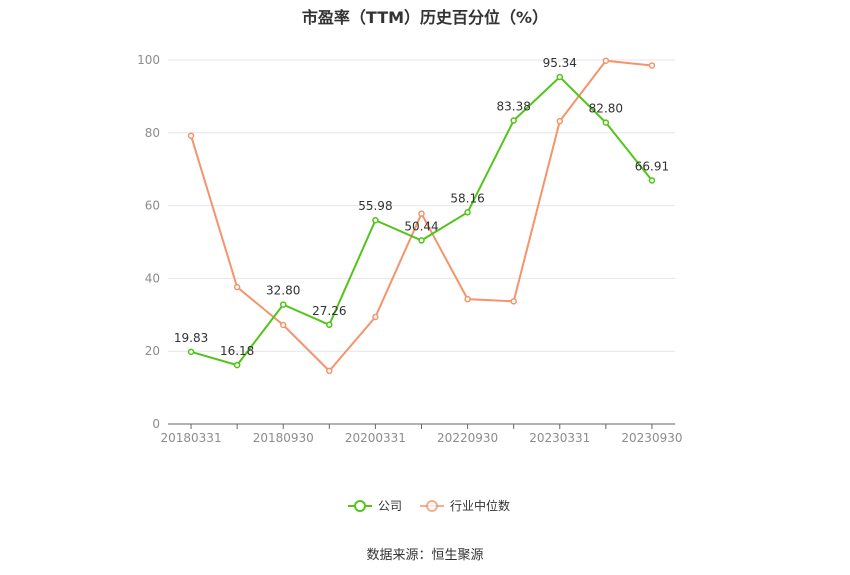 The height and width of the screenshot is (575, 850). What do you see at coordinates (514, 106) in the screenshot?
I see `data-label: 83.38` at bounding box center [514, 106].